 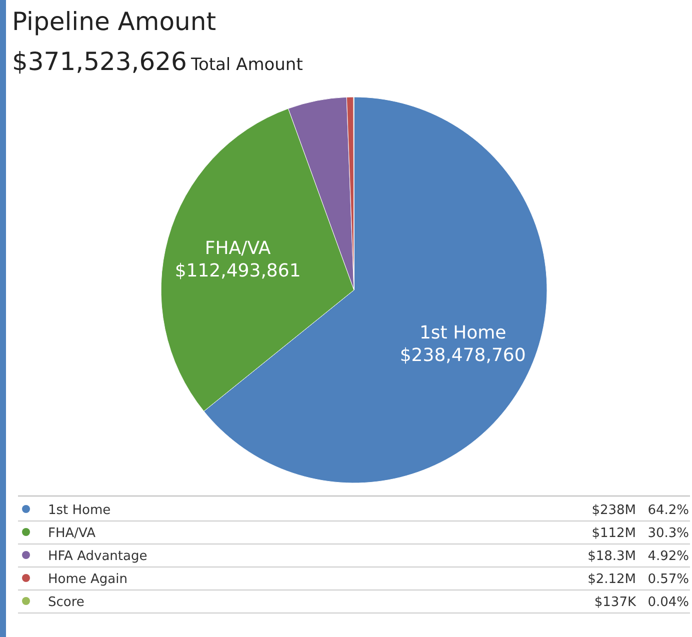 What do you see at coordinates (462, 333) in the screenshot?
I see `slice-label: 1st Home` at bounding box center [462, 333].